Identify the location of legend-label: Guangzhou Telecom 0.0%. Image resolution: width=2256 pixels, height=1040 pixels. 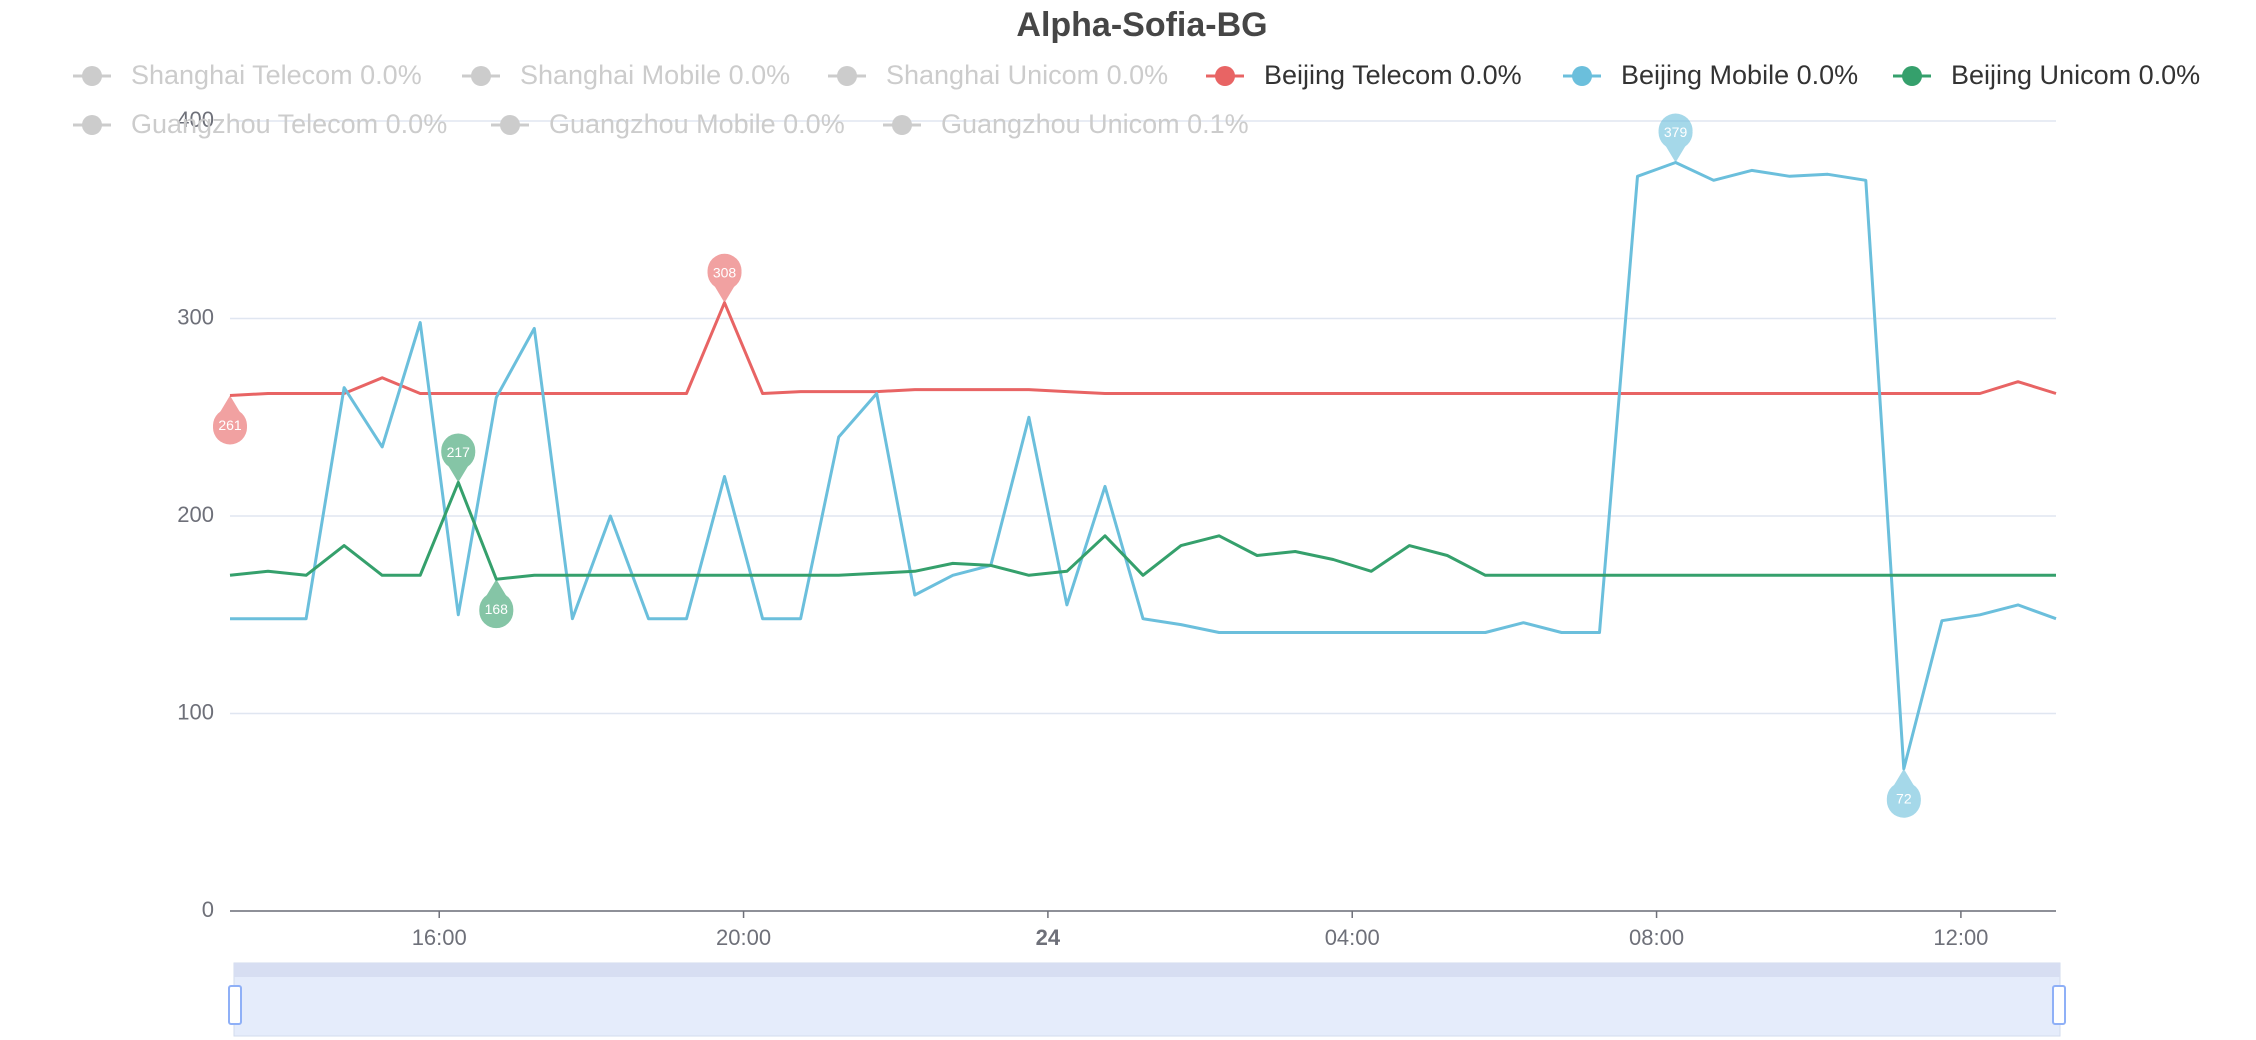
(289, 124).